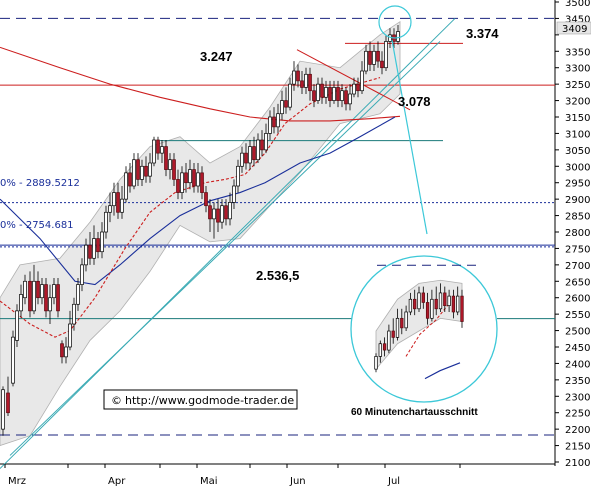  I want to click on current-price-box, so click(573, 28).